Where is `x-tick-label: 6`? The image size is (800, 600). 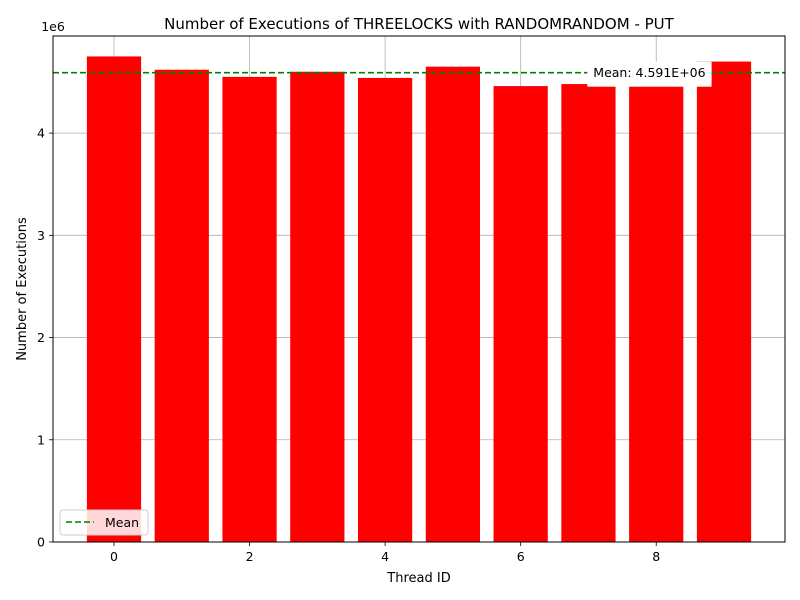 x-tick-label: 6 is located at coordinates (521, 556).